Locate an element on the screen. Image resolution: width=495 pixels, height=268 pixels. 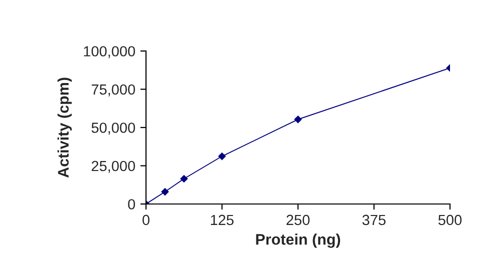
x-axis-title: Protein (ng) is located at coordinates (298, 241).